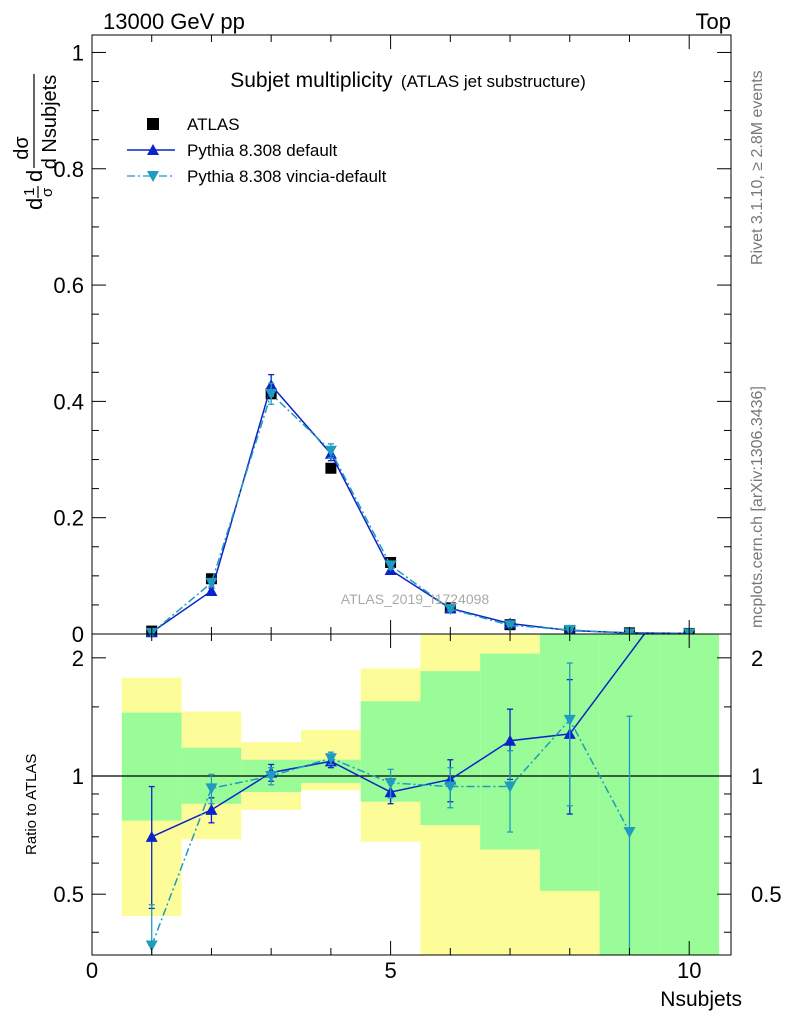  I want to click on x-tick-label: 5, so click(390, 970).